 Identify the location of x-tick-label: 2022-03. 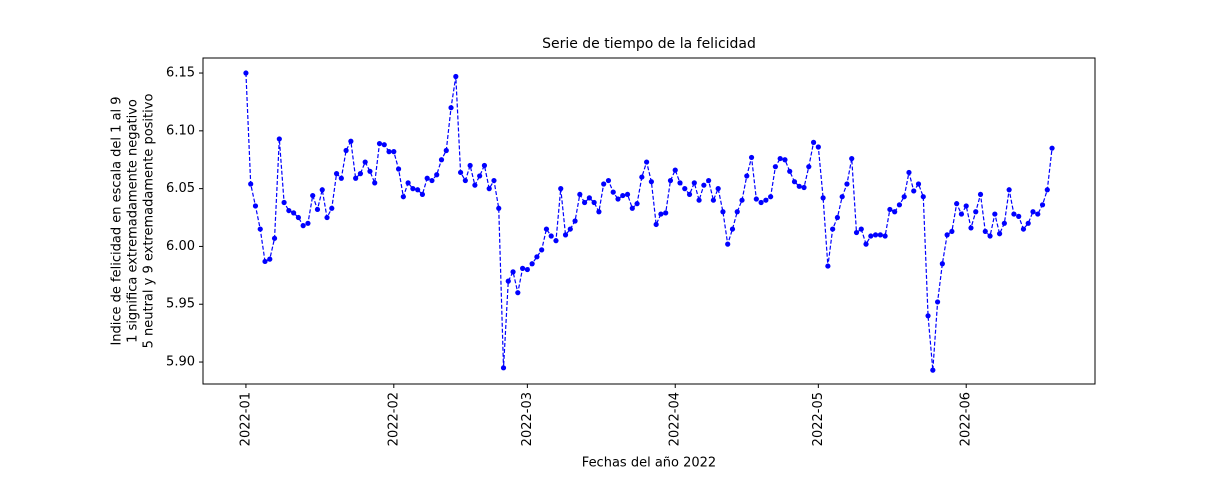
(527, 419).